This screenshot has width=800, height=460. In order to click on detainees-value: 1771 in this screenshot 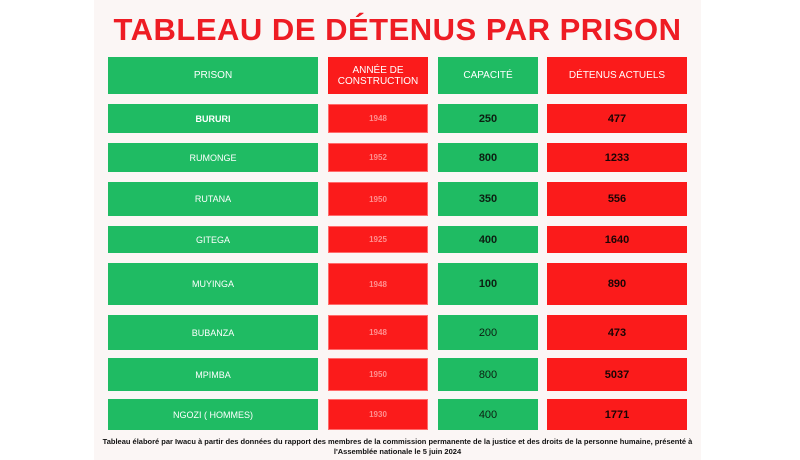, I will do `click(617, 414)`.